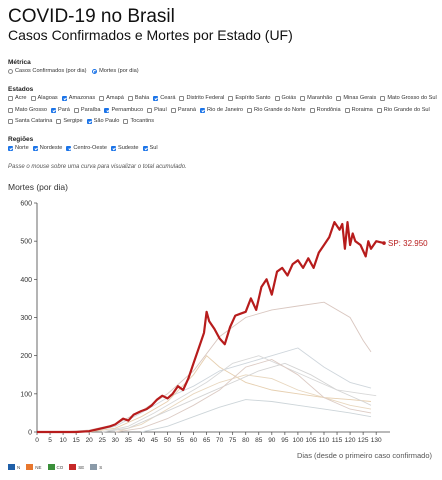 Image resolution: width=442 pixels, height=480 pixels. I want to click on legend-item-s: S, so click(96, 467).